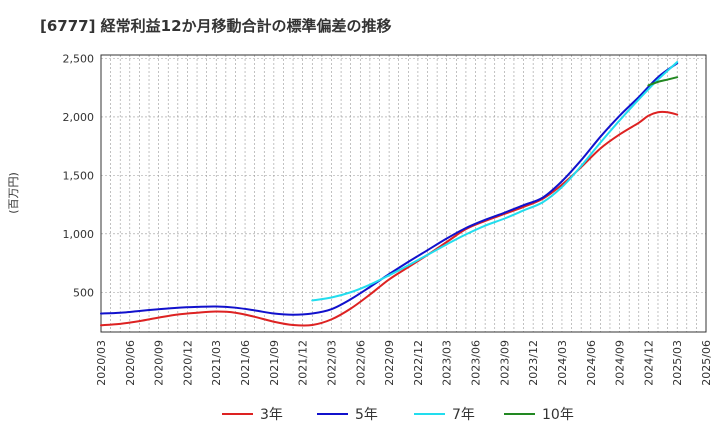 The height and width of the screenshot is (440, 720). What do you see at coordinates (504, 363) in the screenshot?
I see `x-tick-label: 2023/09` at bounding box center [504, 363].